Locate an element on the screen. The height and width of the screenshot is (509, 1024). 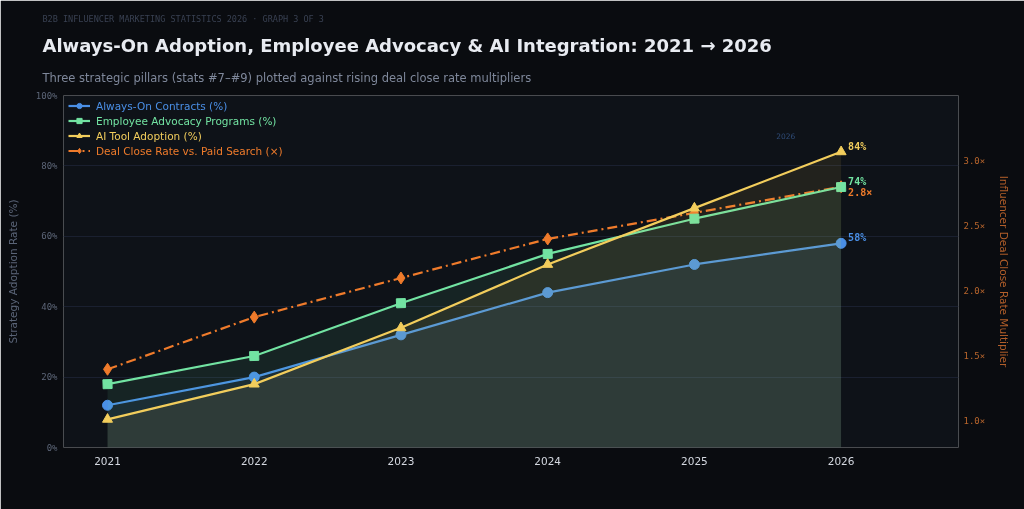
y-tick-label: 100% is located at coordinates (47, 95).